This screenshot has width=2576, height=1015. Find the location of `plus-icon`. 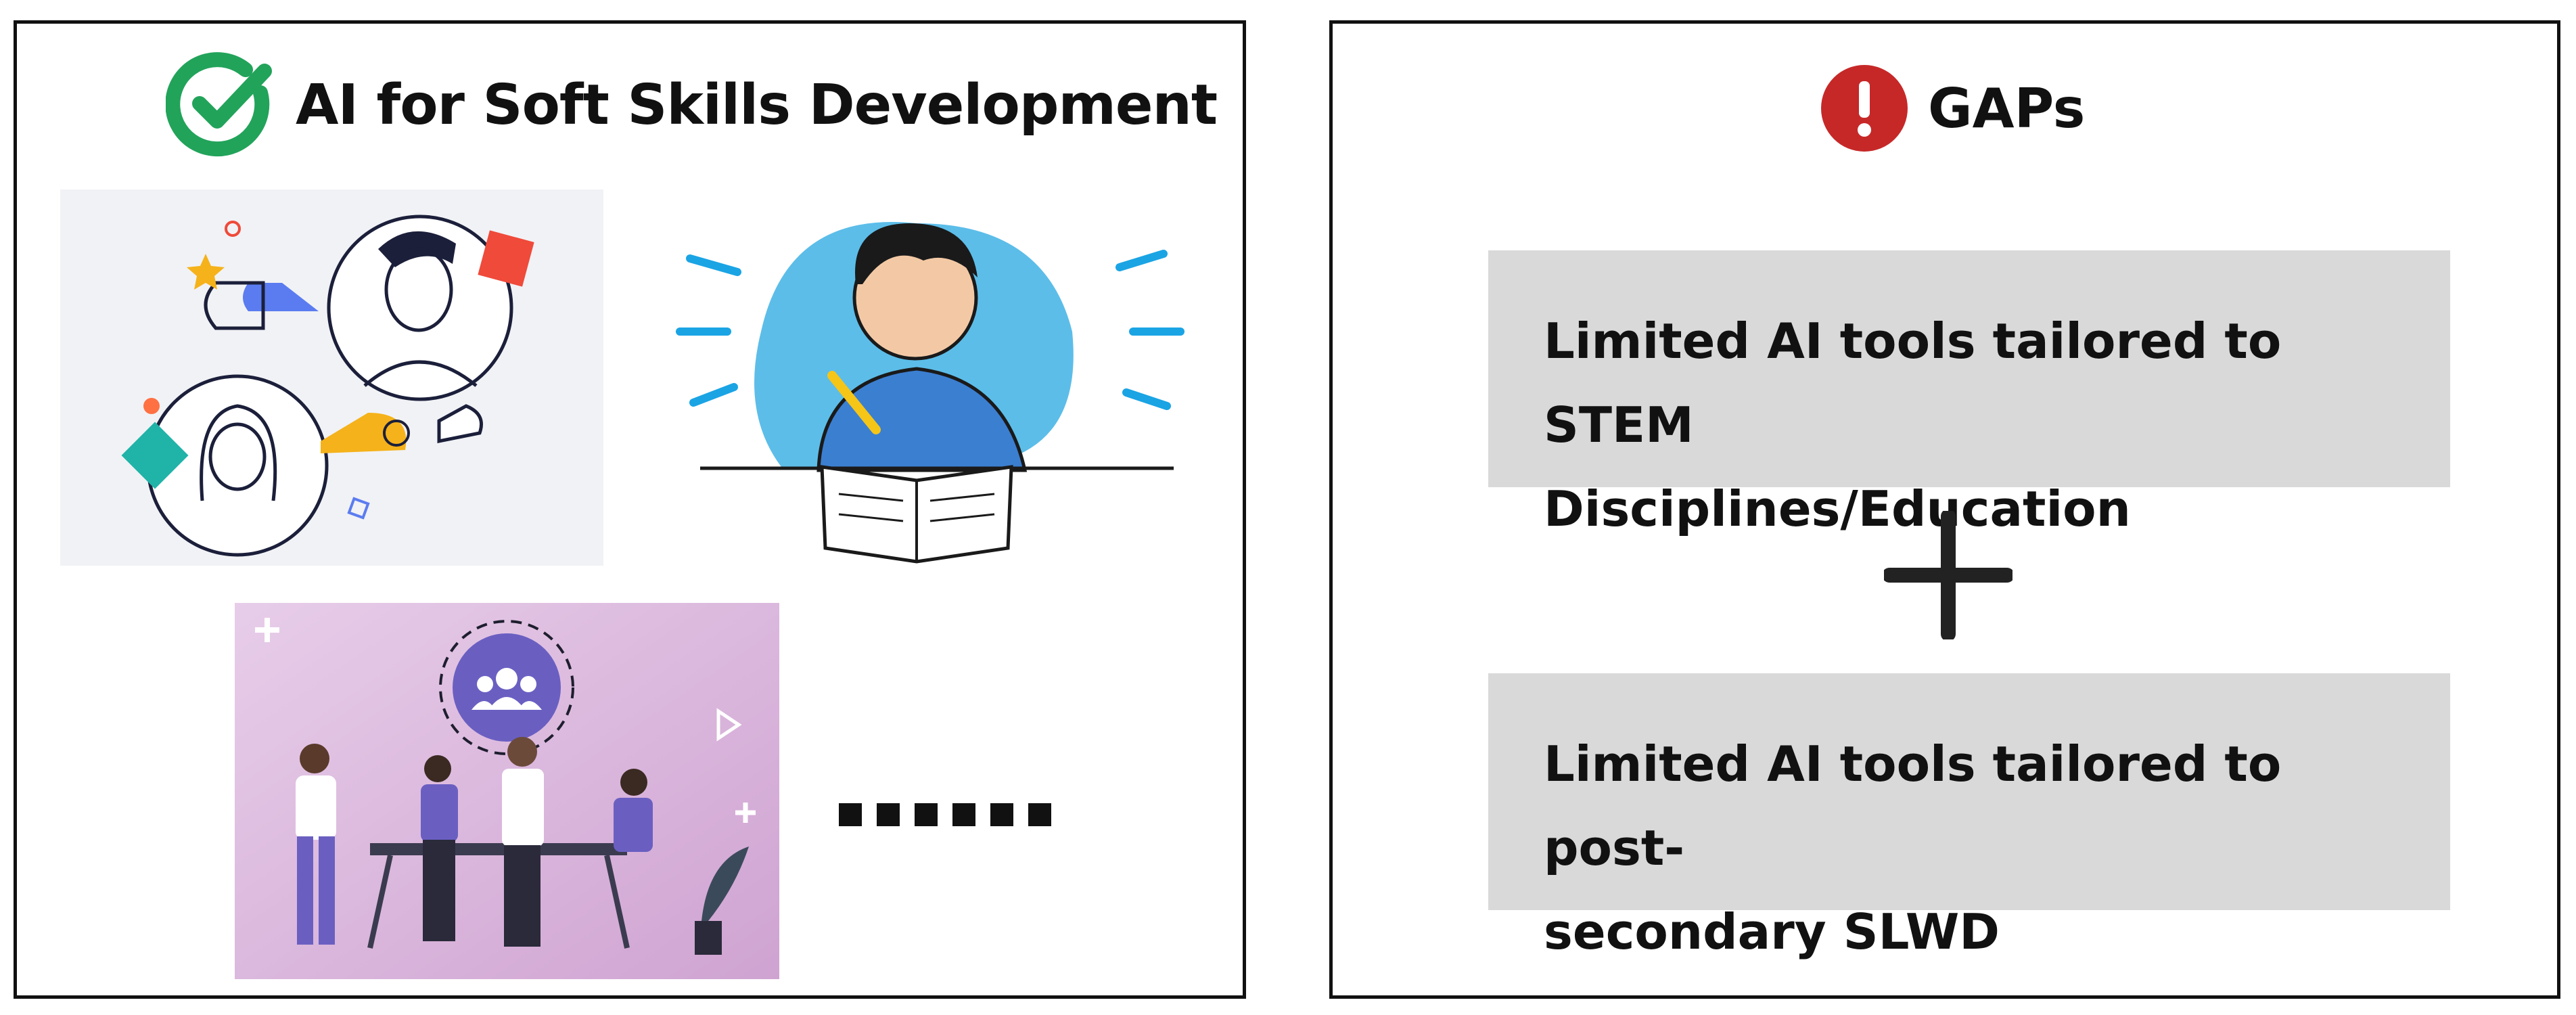

plus-icon is located at coordinates (1948, 575).